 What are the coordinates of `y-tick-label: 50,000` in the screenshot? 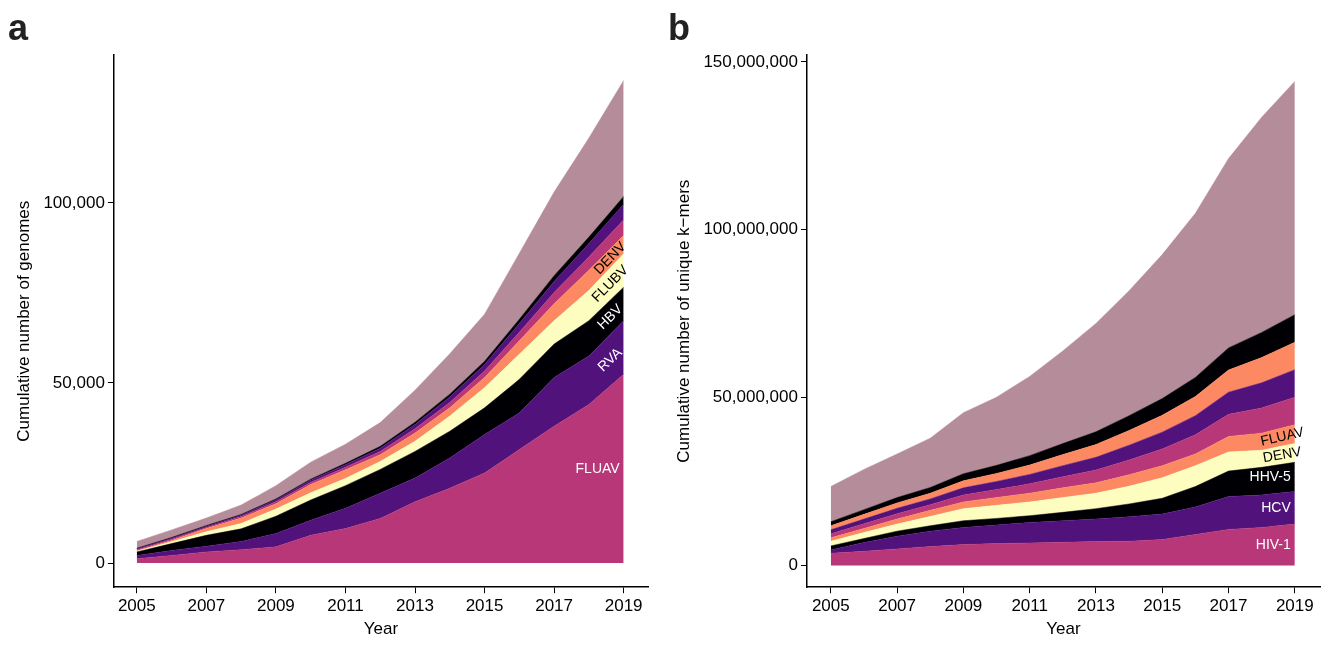 It's located at (78, 382).